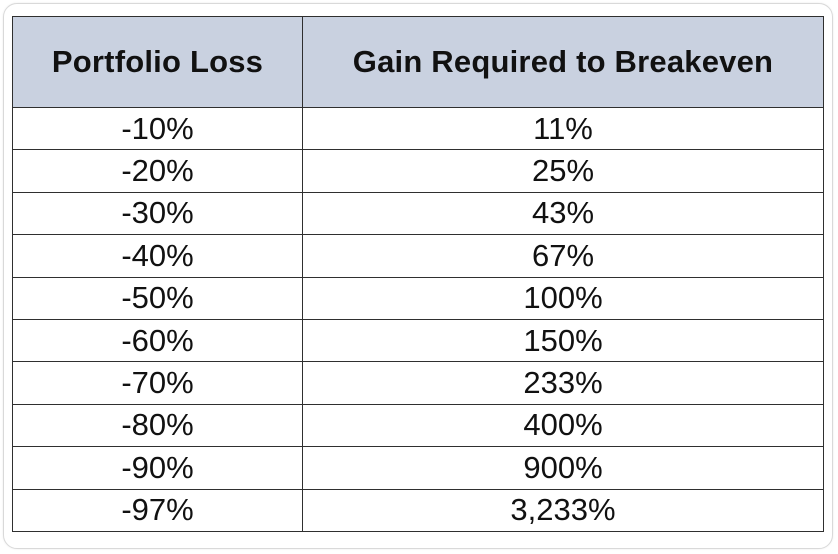  Describe the element at coordinates (157, 128) in the screenshot. I see `loss-cell: -10%` at that location.